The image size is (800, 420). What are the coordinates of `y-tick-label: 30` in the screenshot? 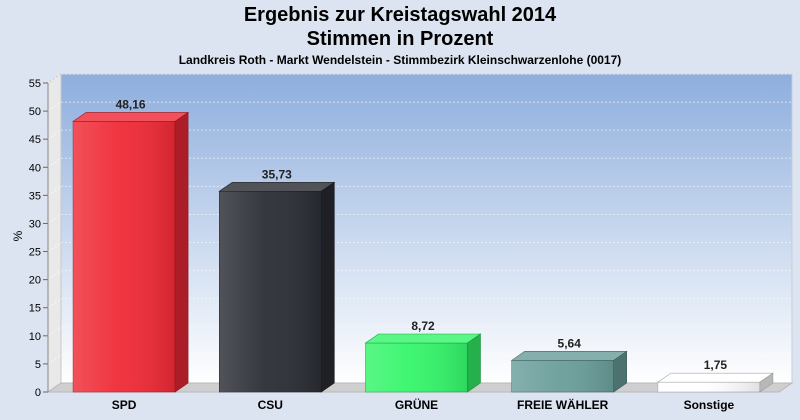 It's located at (35, 224).